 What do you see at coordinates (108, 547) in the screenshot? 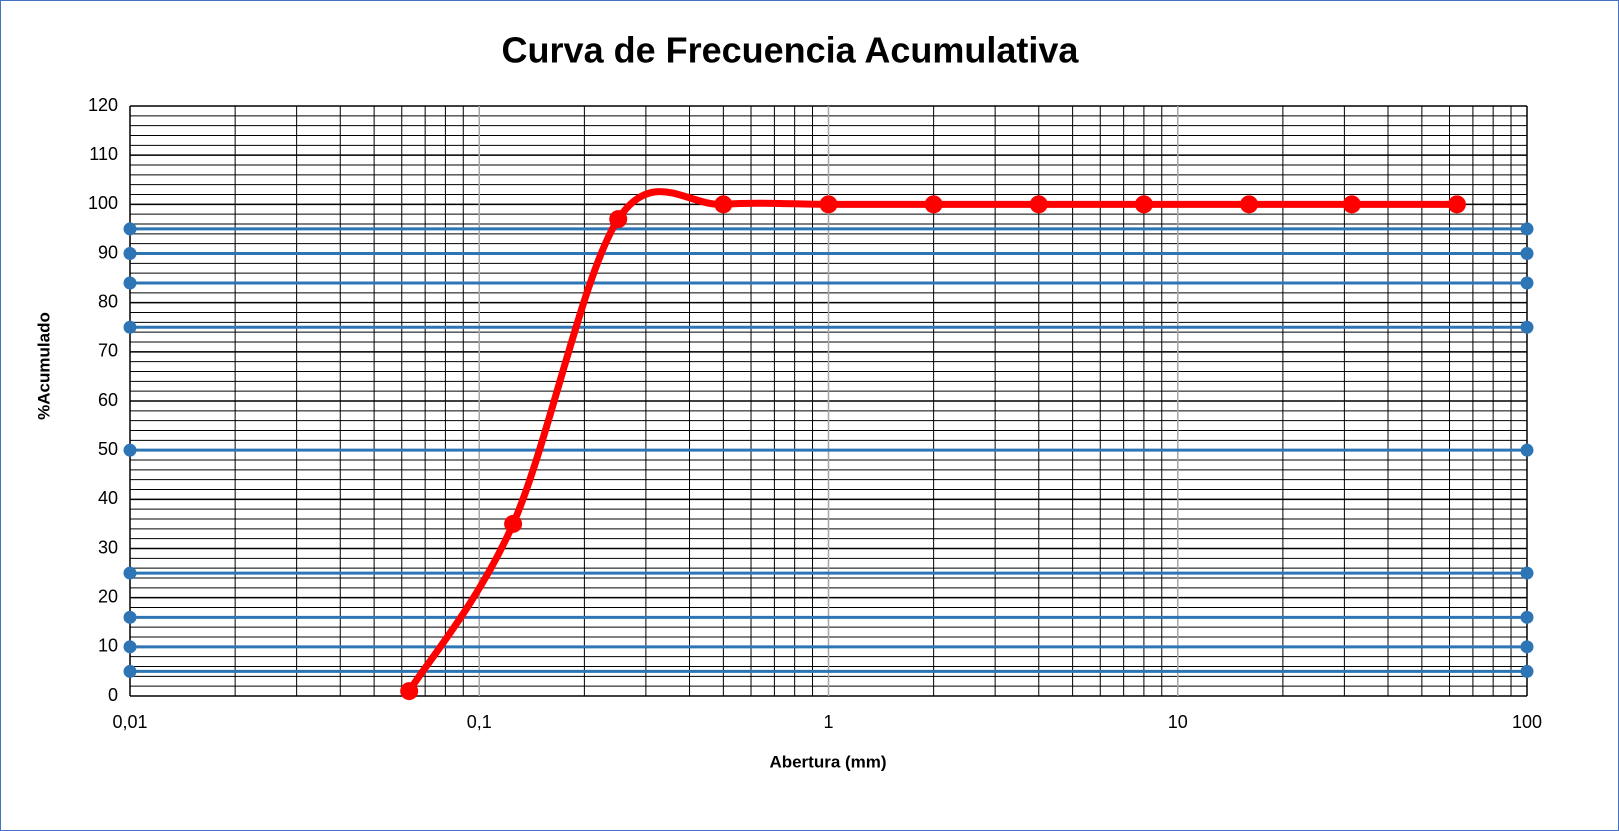
I see `y-tick-label: 30` at bounding box center [108, 547].